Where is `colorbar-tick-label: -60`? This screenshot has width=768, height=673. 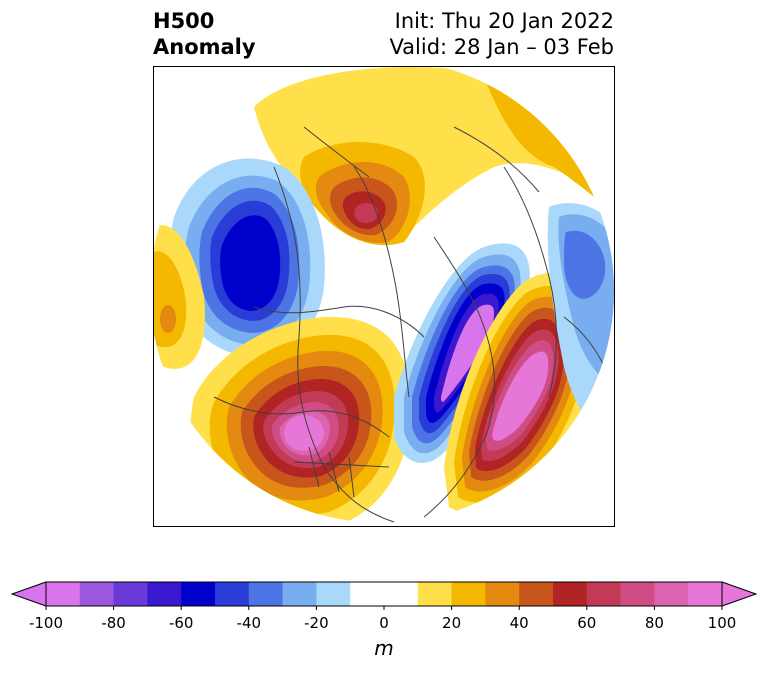 colorbar-tick-label: -60 is located at coordinates (181, 623).